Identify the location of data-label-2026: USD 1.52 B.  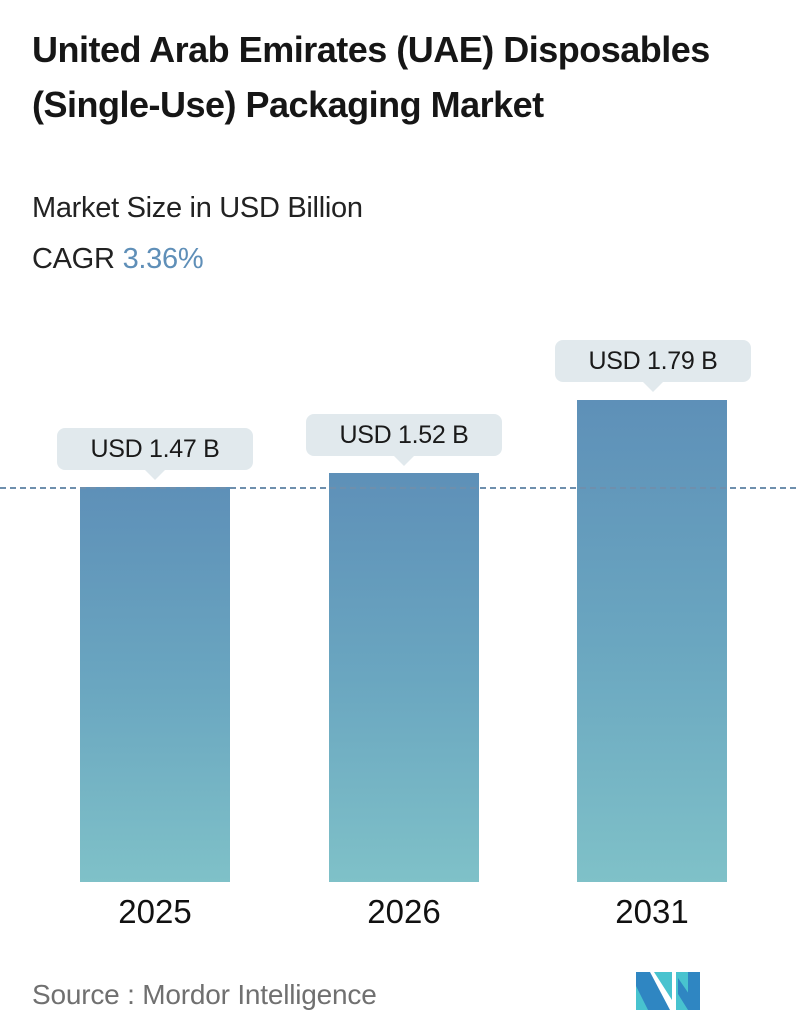
(404, 440).